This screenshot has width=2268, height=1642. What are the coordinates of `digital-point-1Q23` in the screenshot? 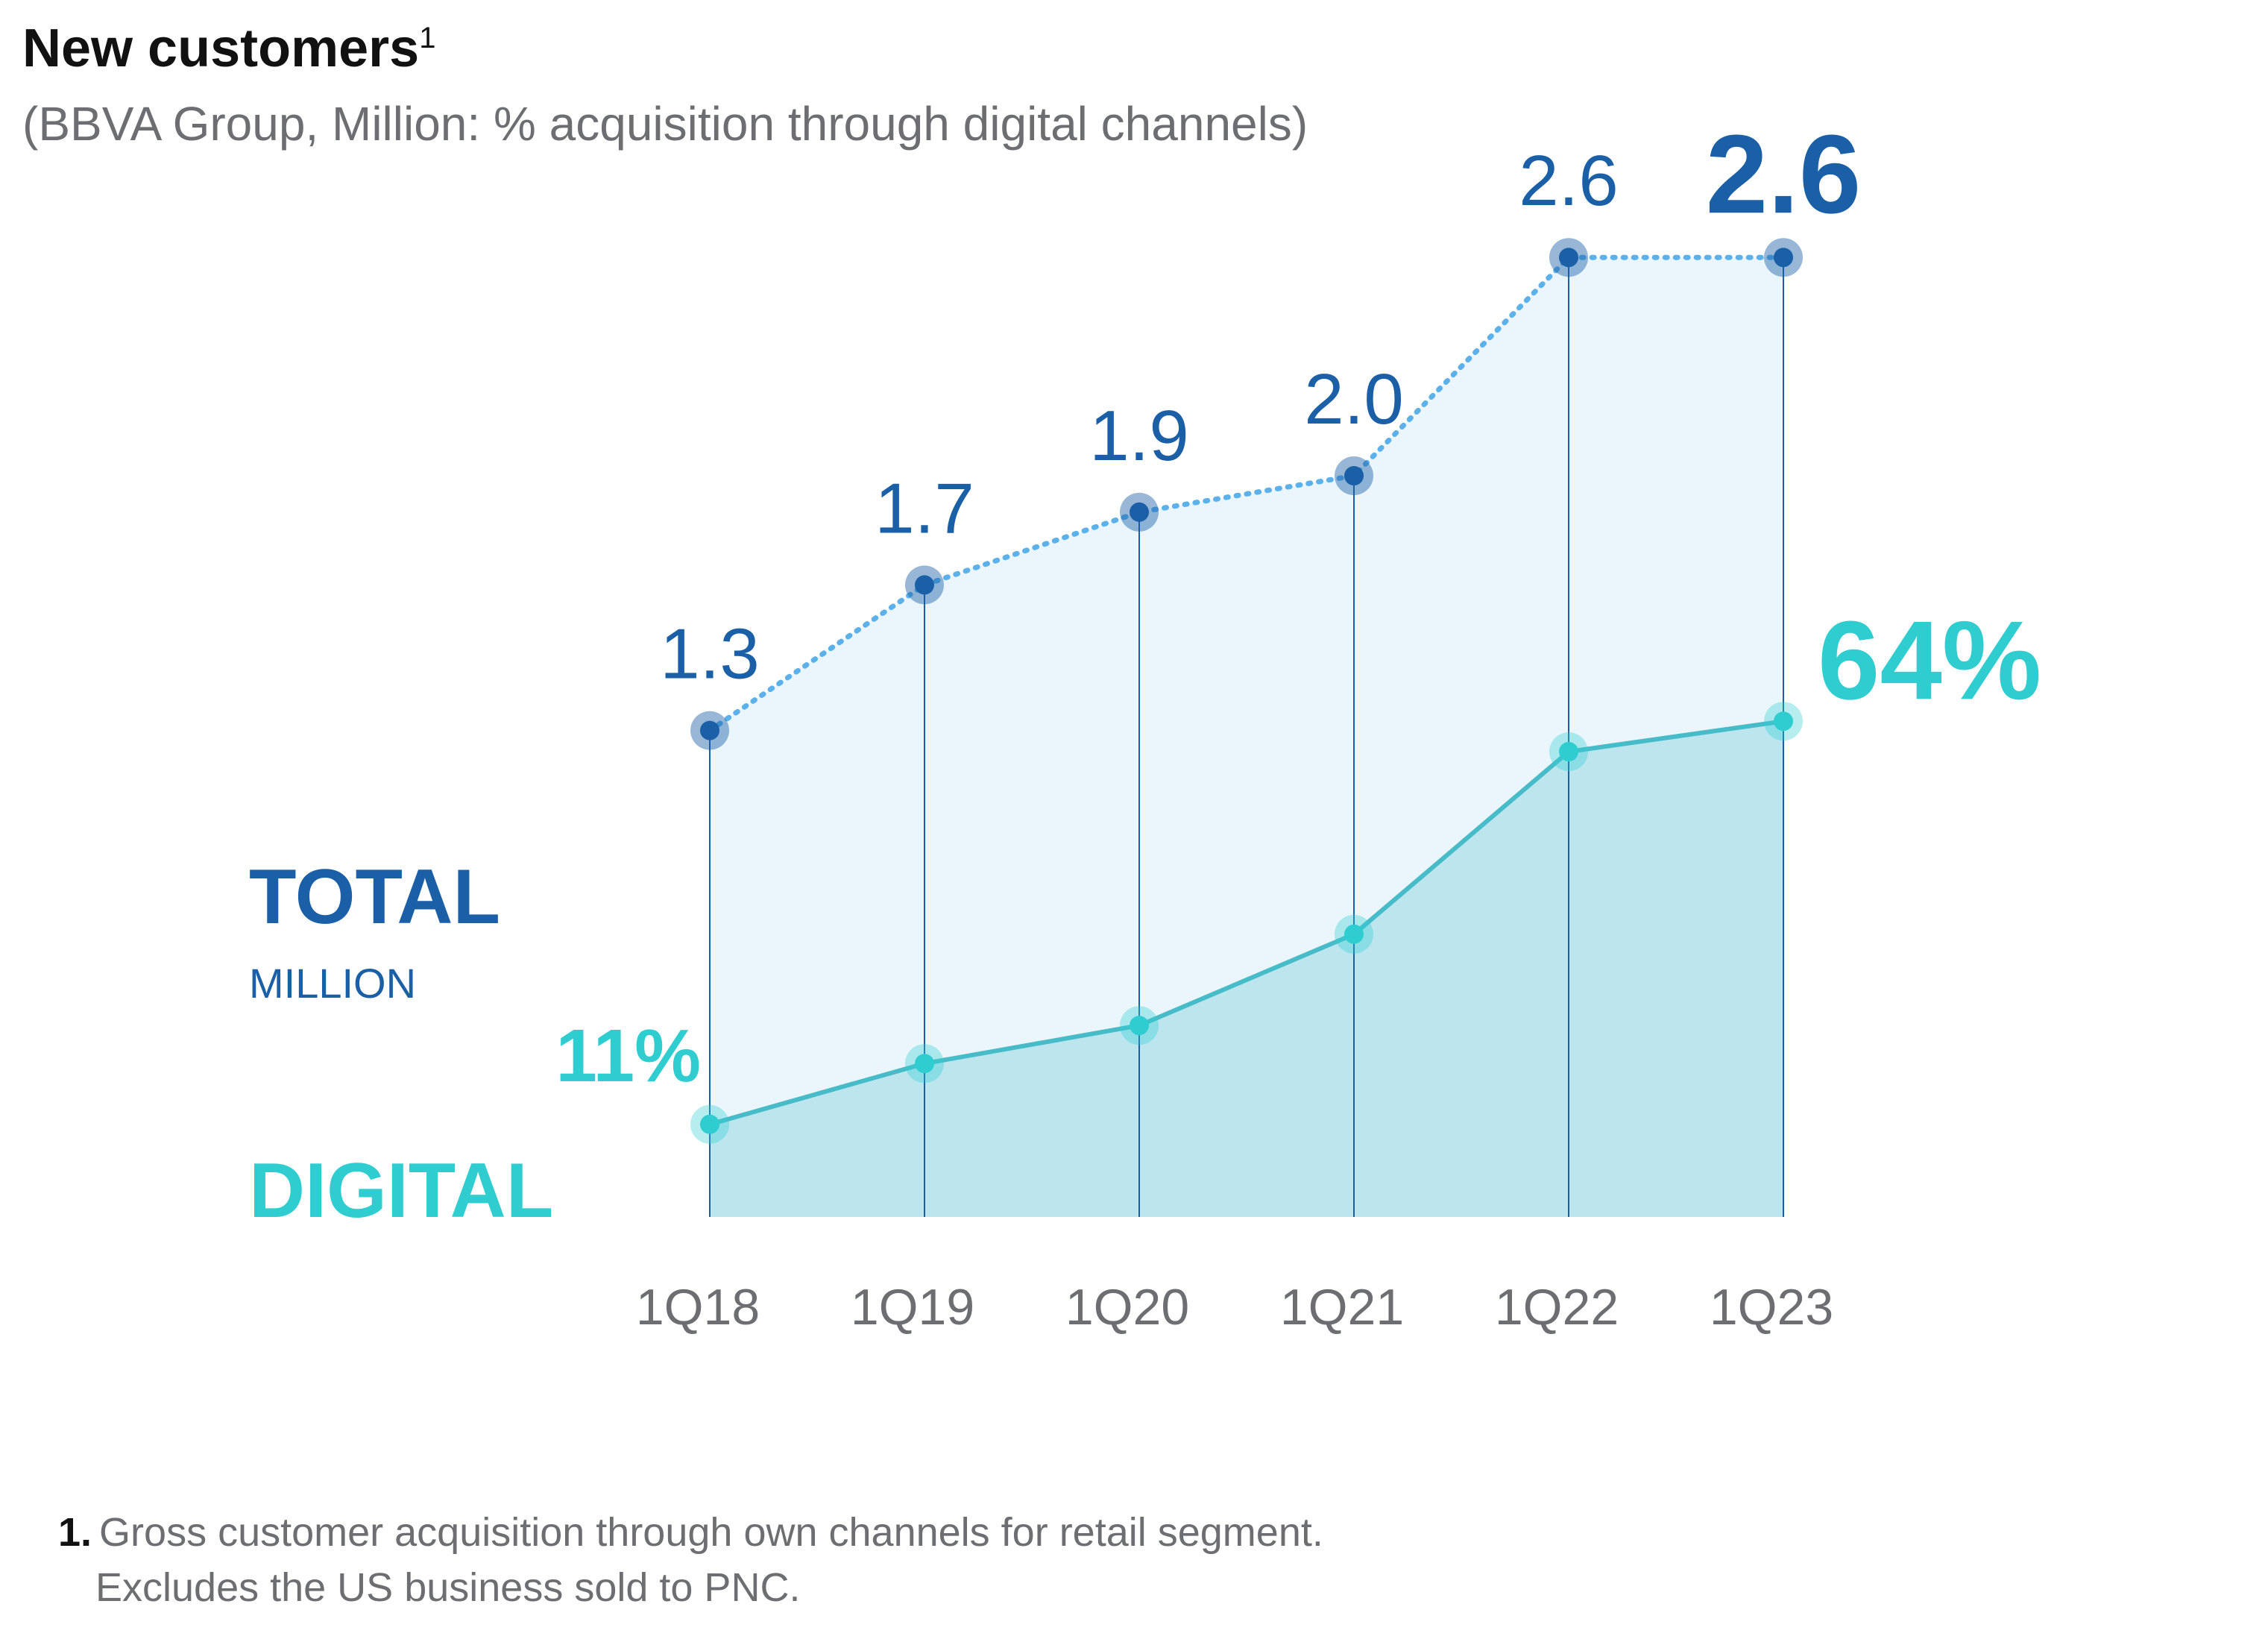 It's located at (1783, 722).